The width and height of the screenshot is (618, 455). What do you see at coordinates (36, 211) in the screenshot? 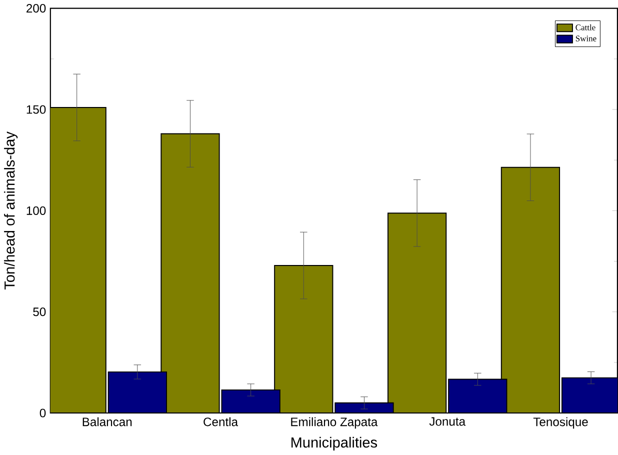
I see `y-tick-label: 100` at bounding box center [36, 211].